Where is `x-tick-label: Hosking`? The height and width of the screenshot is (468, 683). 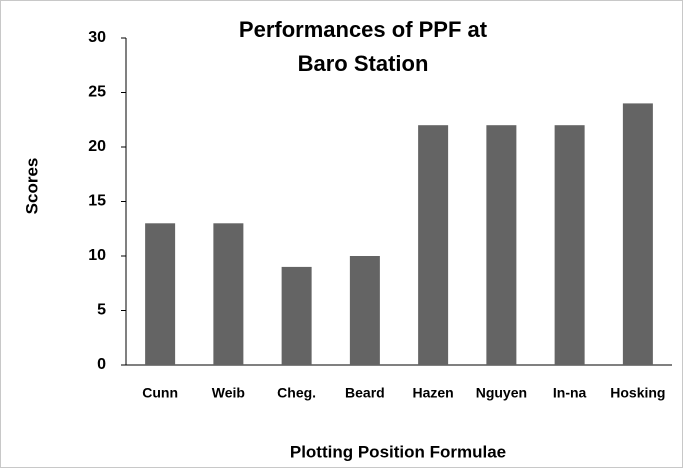 x-tick-label: Hosking is located at coordinates (637, 393).